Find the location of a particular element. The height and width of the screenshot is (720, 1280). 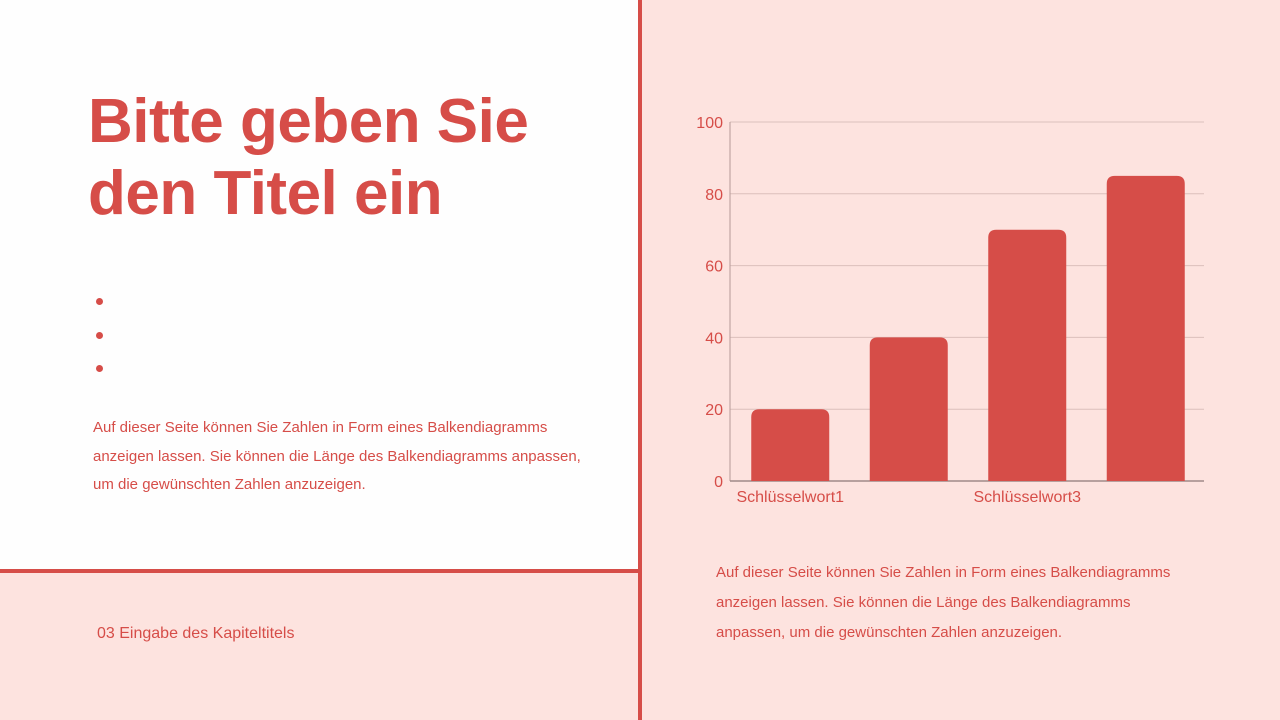

slide-title: Bitte geben Sie den Titel ein is located at coordinates (308, 157).